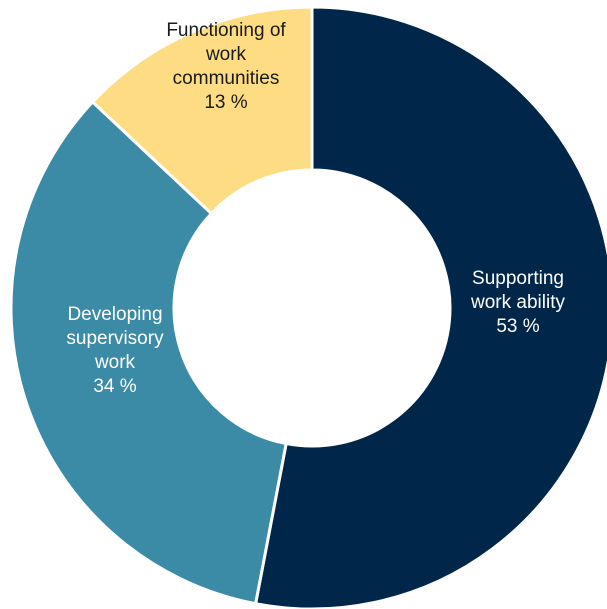  What do you see at coordinates (114, 386) in the screenshot?
I see `slice-value-label: 34 %` at bounding box center [114, 386].